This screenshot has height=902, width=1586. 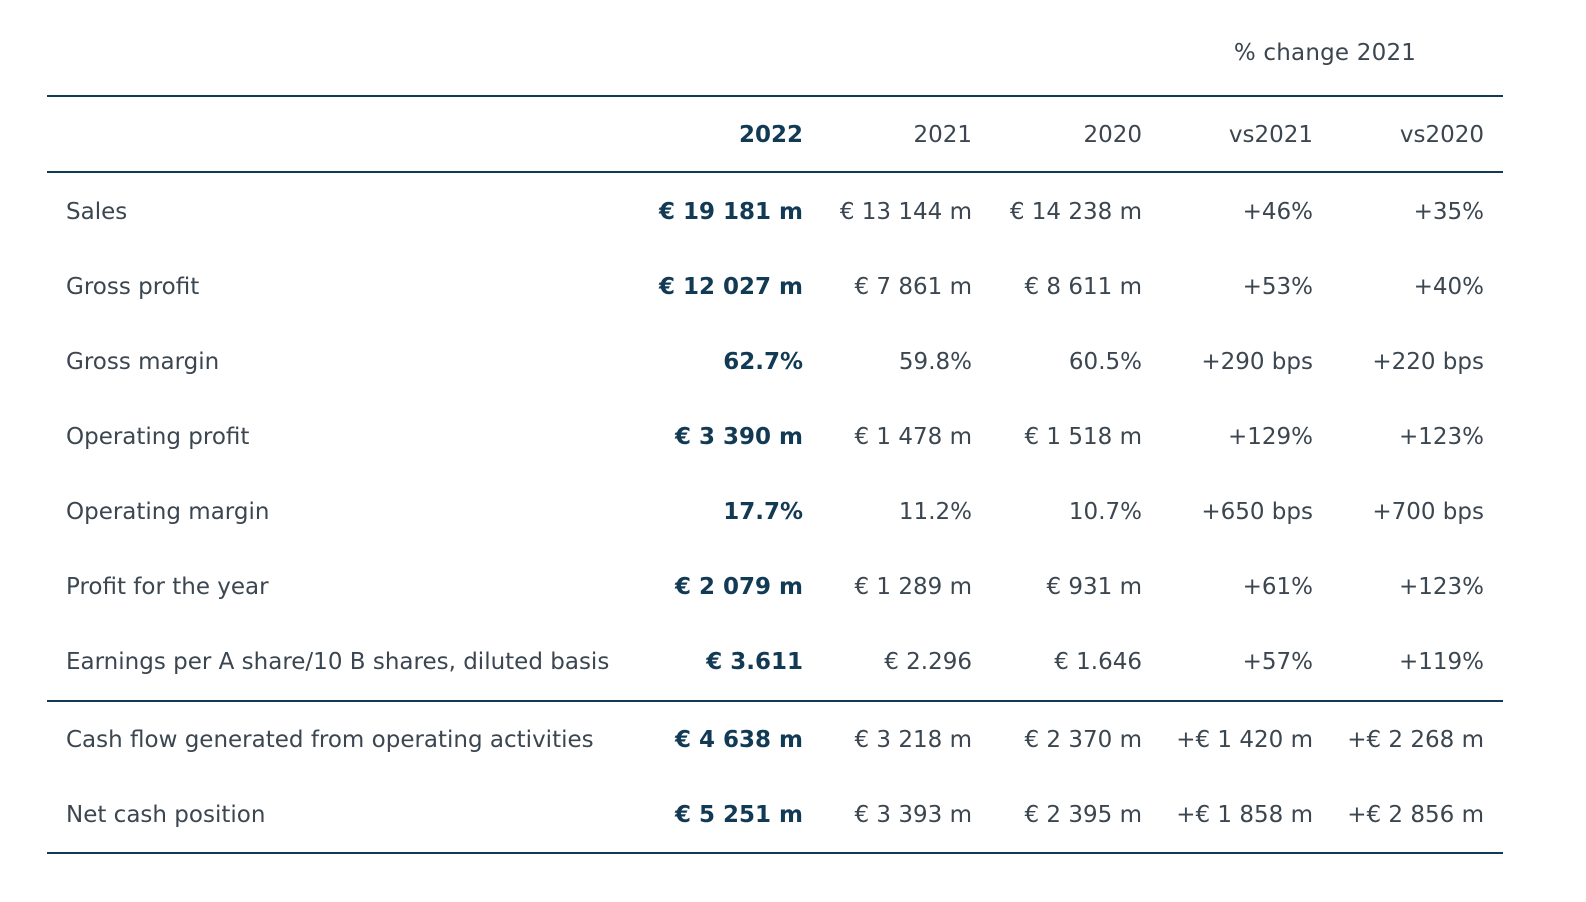 I want to click on value-2021: € 13 144 m, so click(x=905, y=212).